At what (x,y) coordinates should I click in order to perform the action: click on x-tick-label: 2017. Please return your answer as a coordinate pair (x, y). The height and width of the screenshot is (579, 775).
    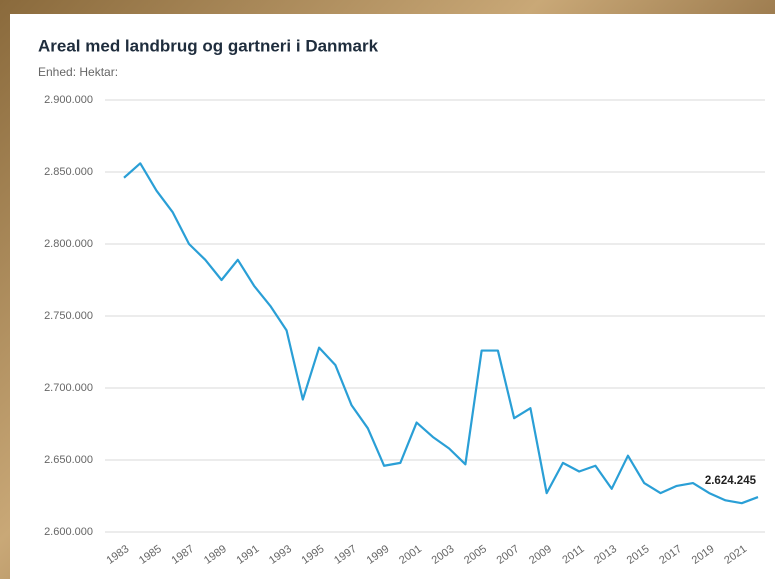
    Looking at the image, I should click on (670, 555).